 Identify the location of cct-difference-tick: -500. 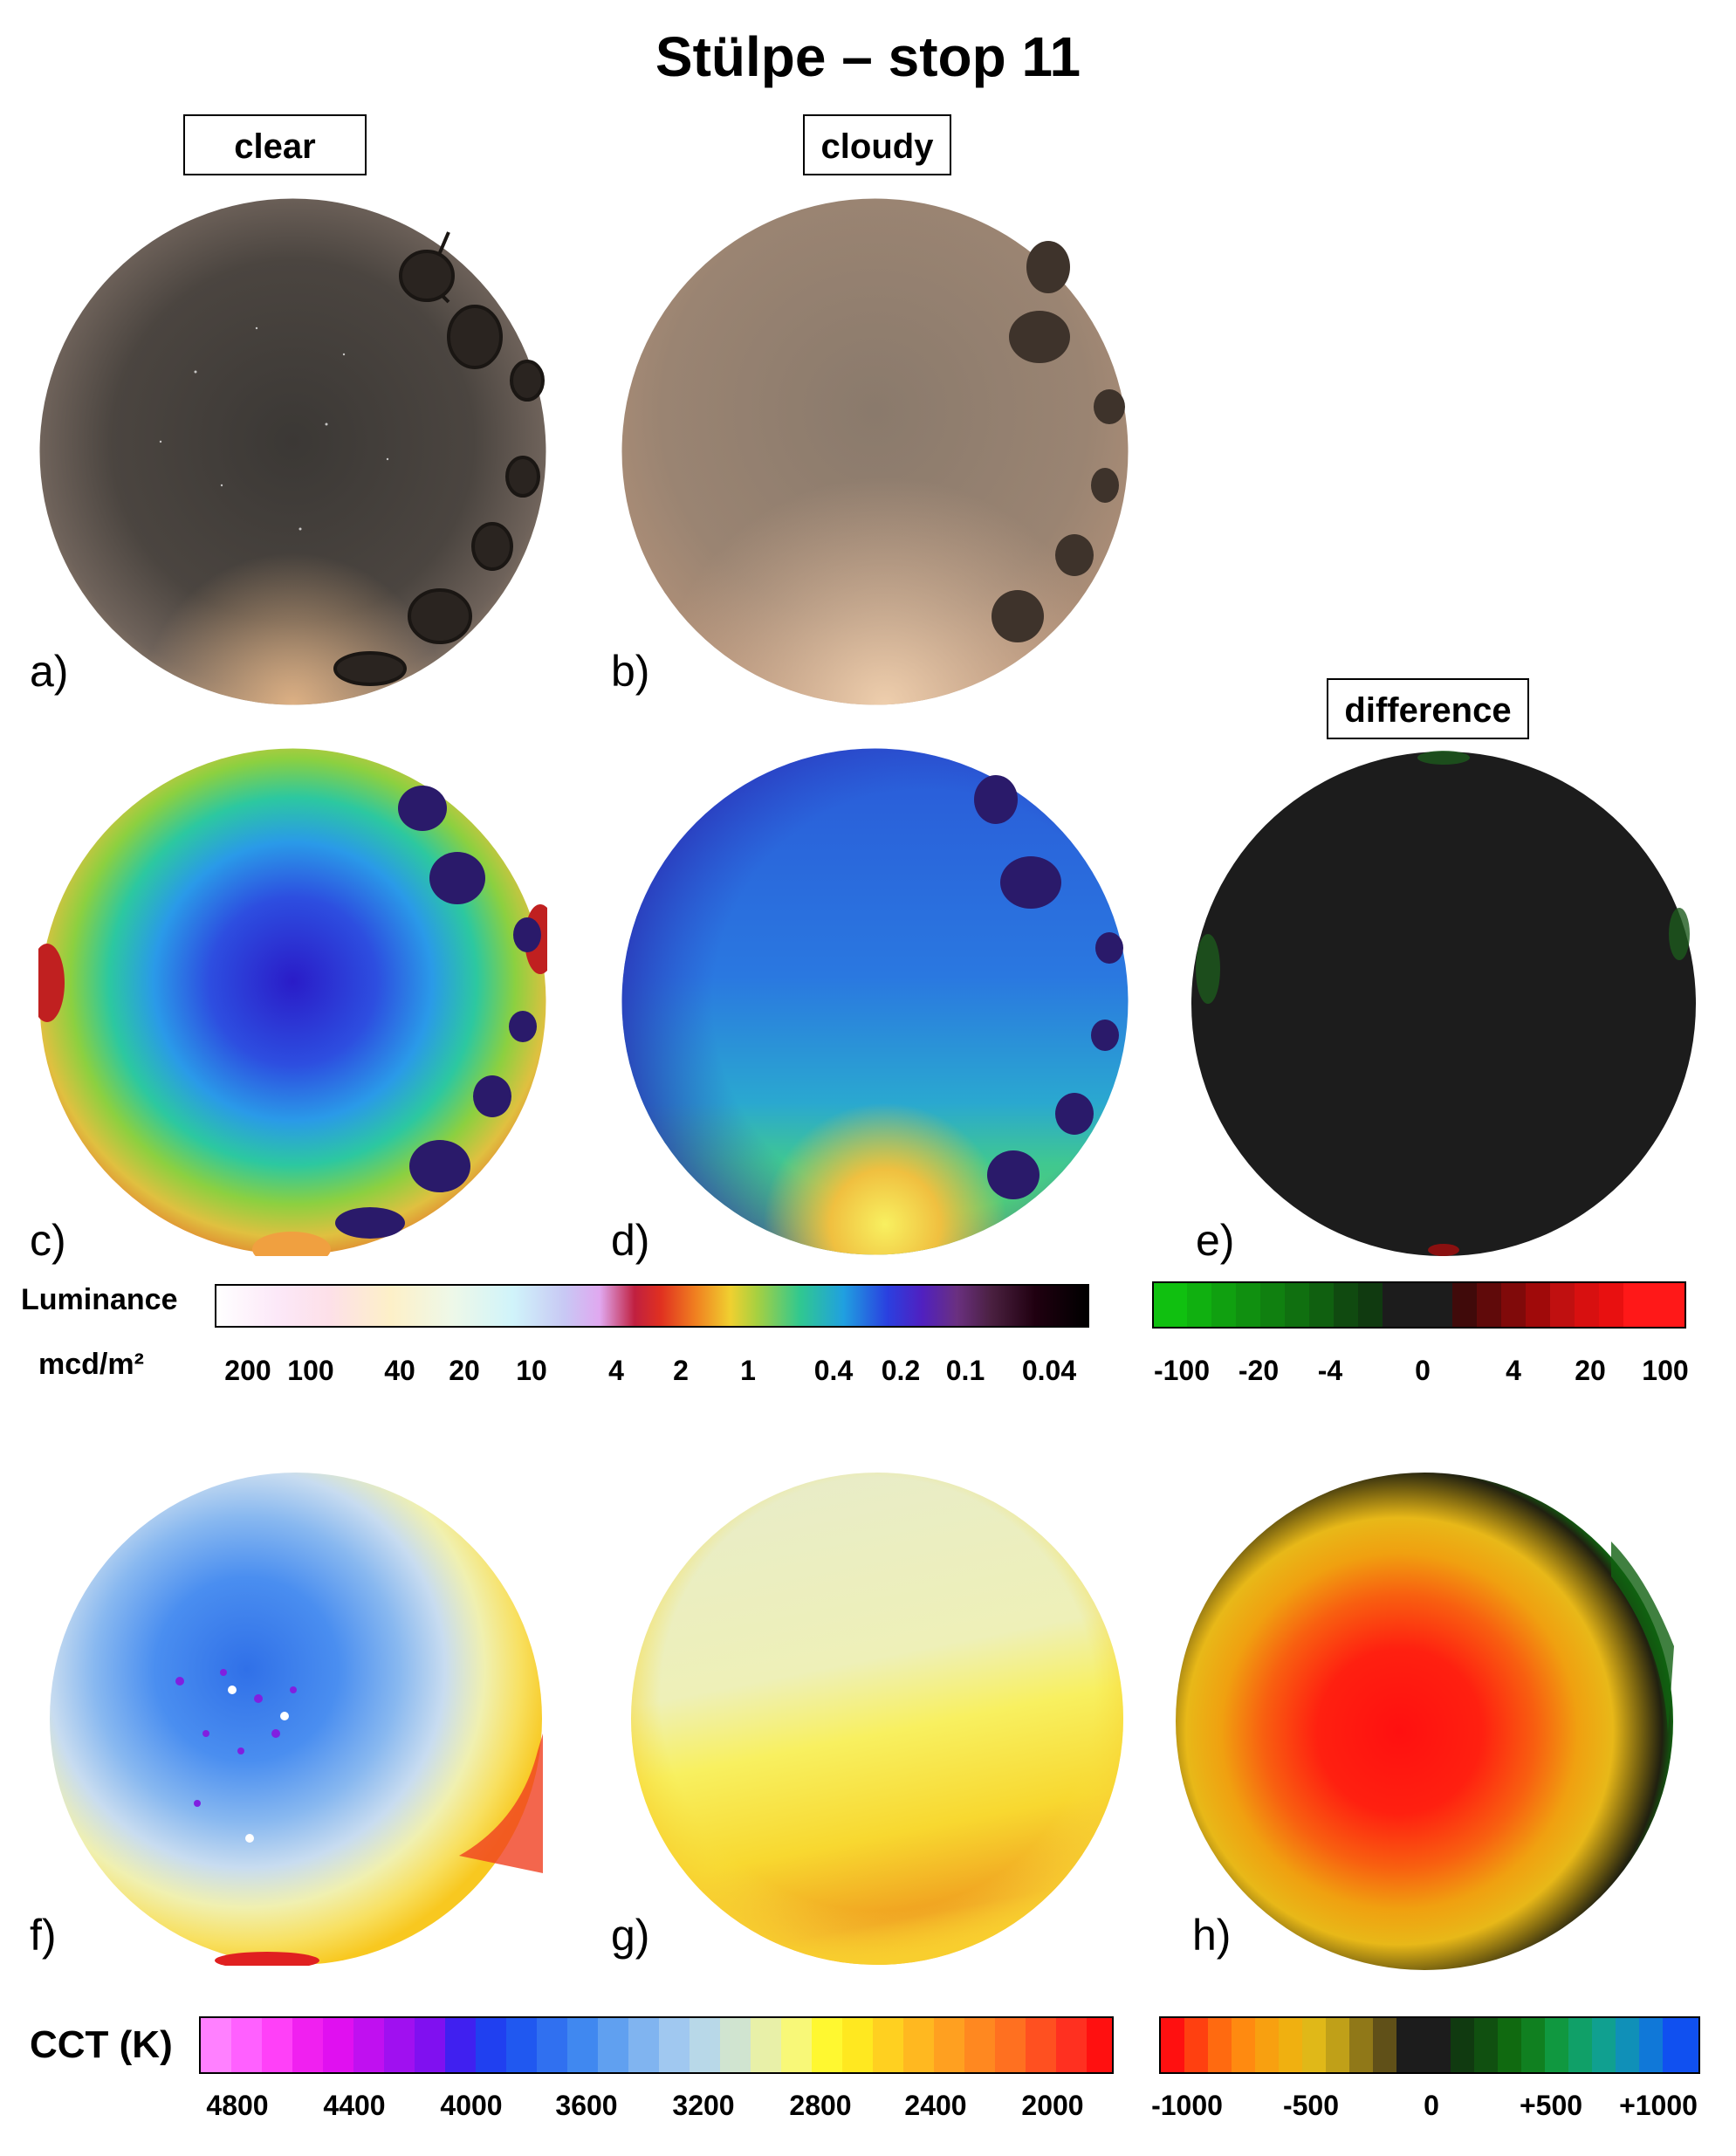
(1311, 2105).